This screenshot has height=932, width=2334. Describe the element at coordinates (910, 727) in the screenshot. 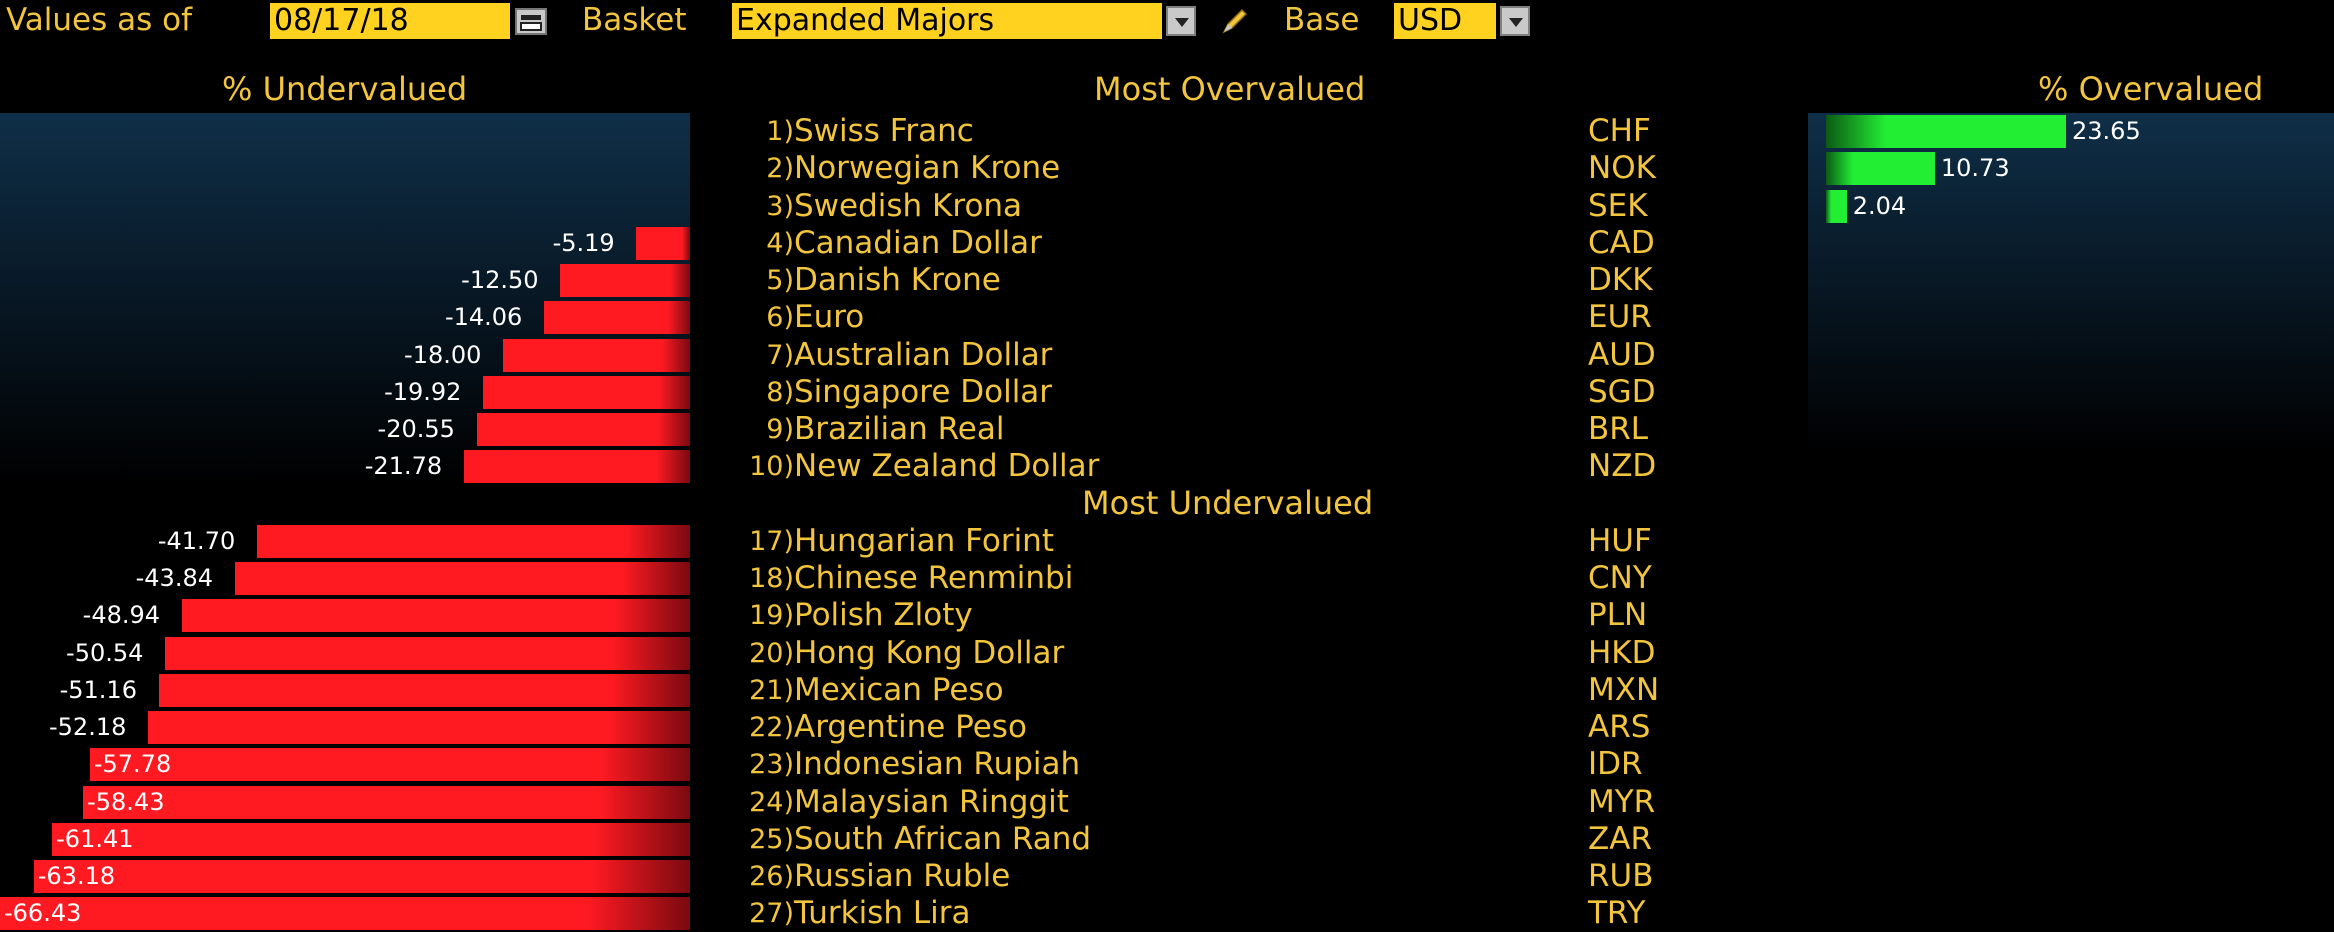

I see `currency-name: Argentine Peso` at that location.